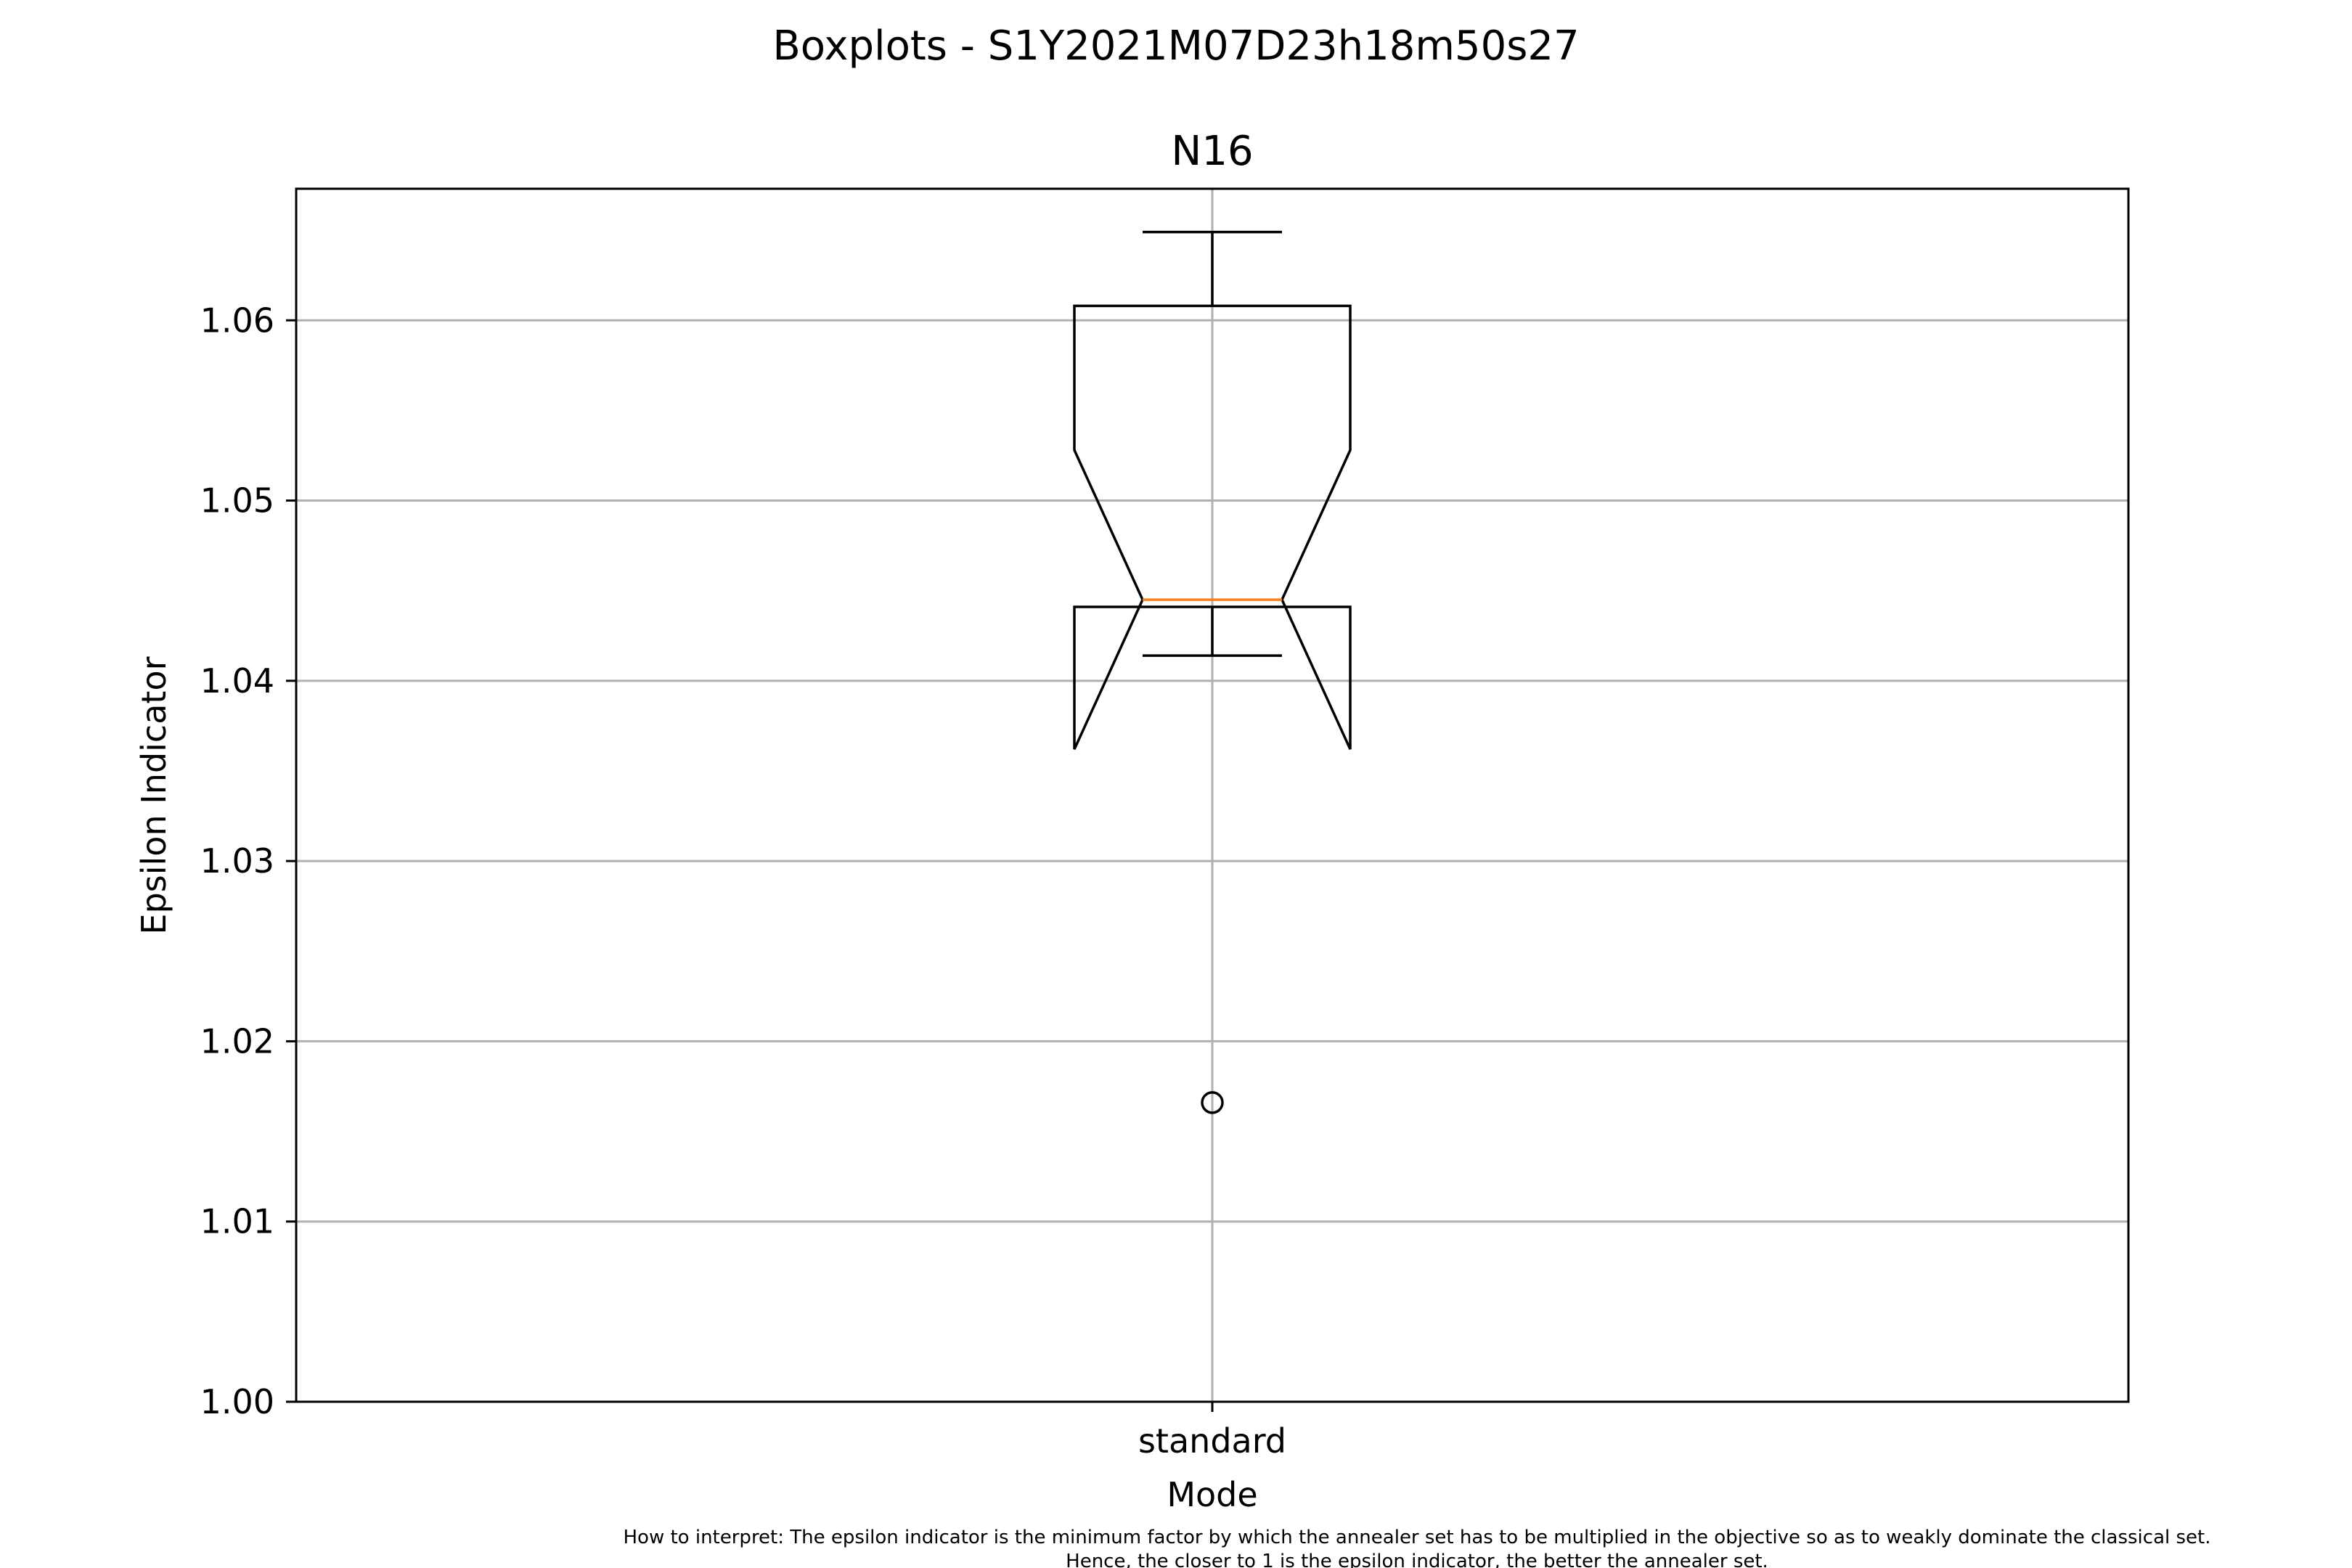 This screenshot has height=1568, width=2352. What do you see at coordinates (237, 1222) in the screenshot?
I see `y-tick-label: 1.01` at bounding box center [237, 1222].